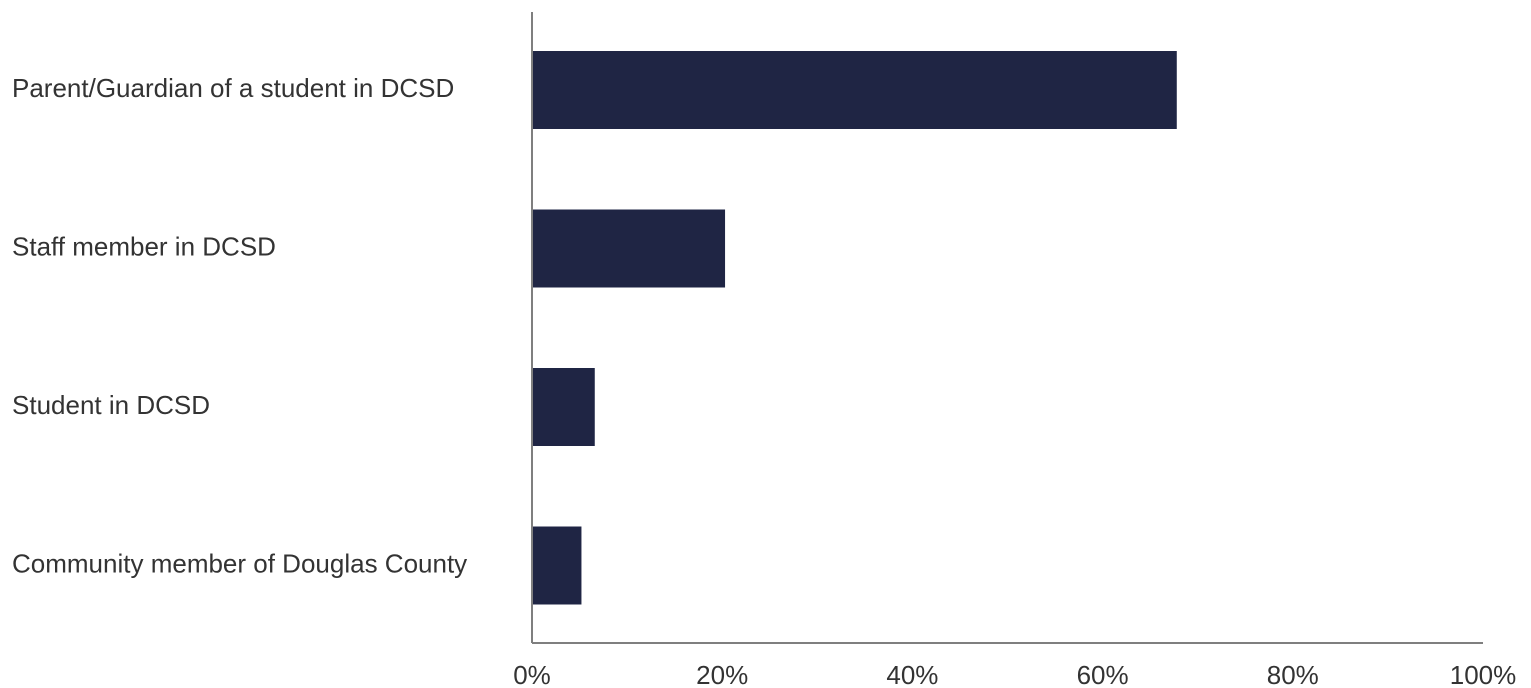 This screenshot has height=688, width=1531. Describe the element at coordinates (532, 674) in the screenshot. I see `x-tick-label: 0%` at that location.